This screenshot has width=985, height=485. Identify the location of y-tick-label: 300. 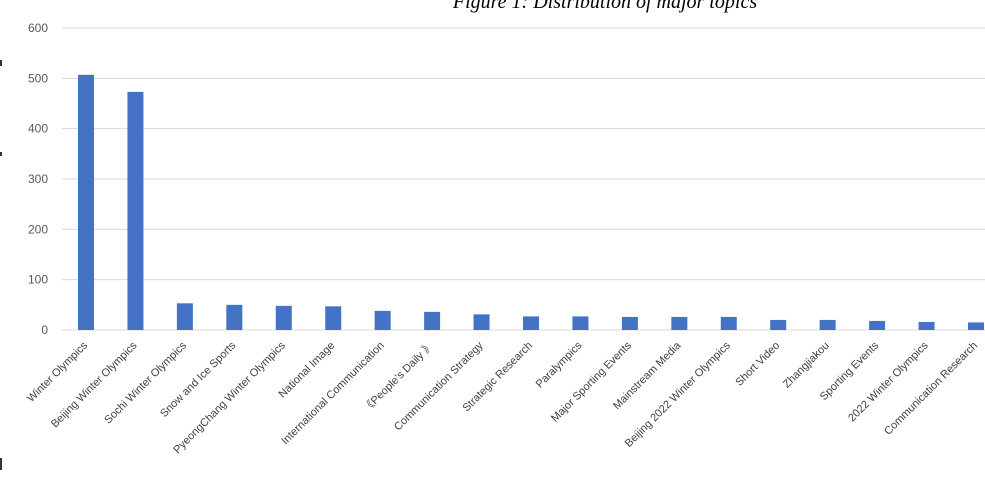
(38, 179).